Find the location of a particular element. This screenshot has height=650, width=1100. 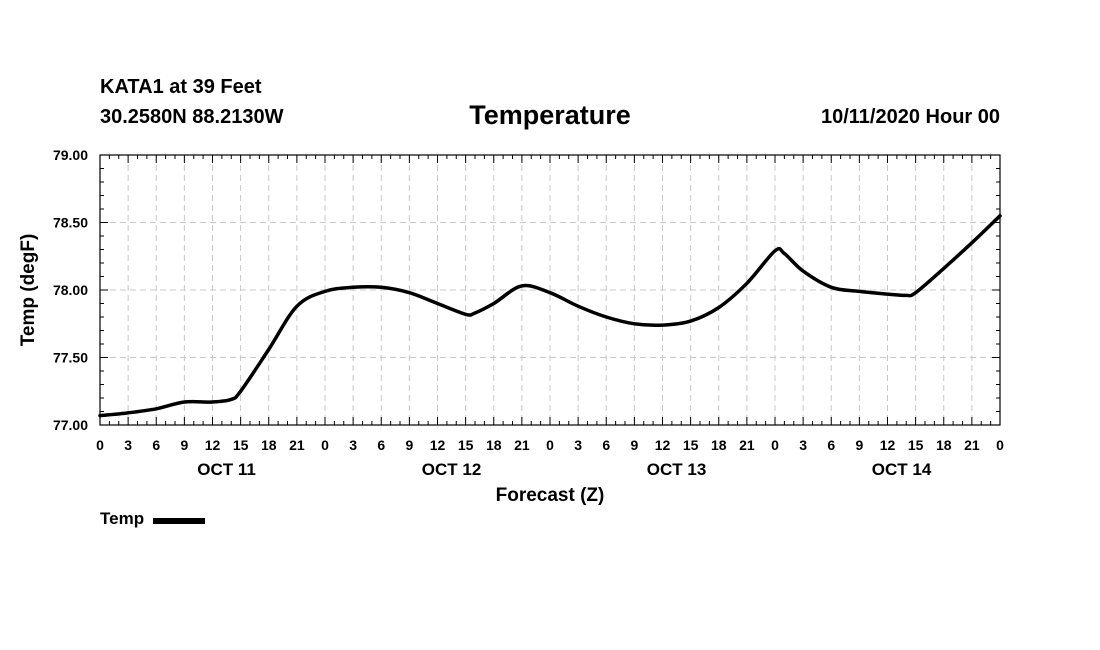

y-tick-label: 78.50 is located at coordinates (70, 223).